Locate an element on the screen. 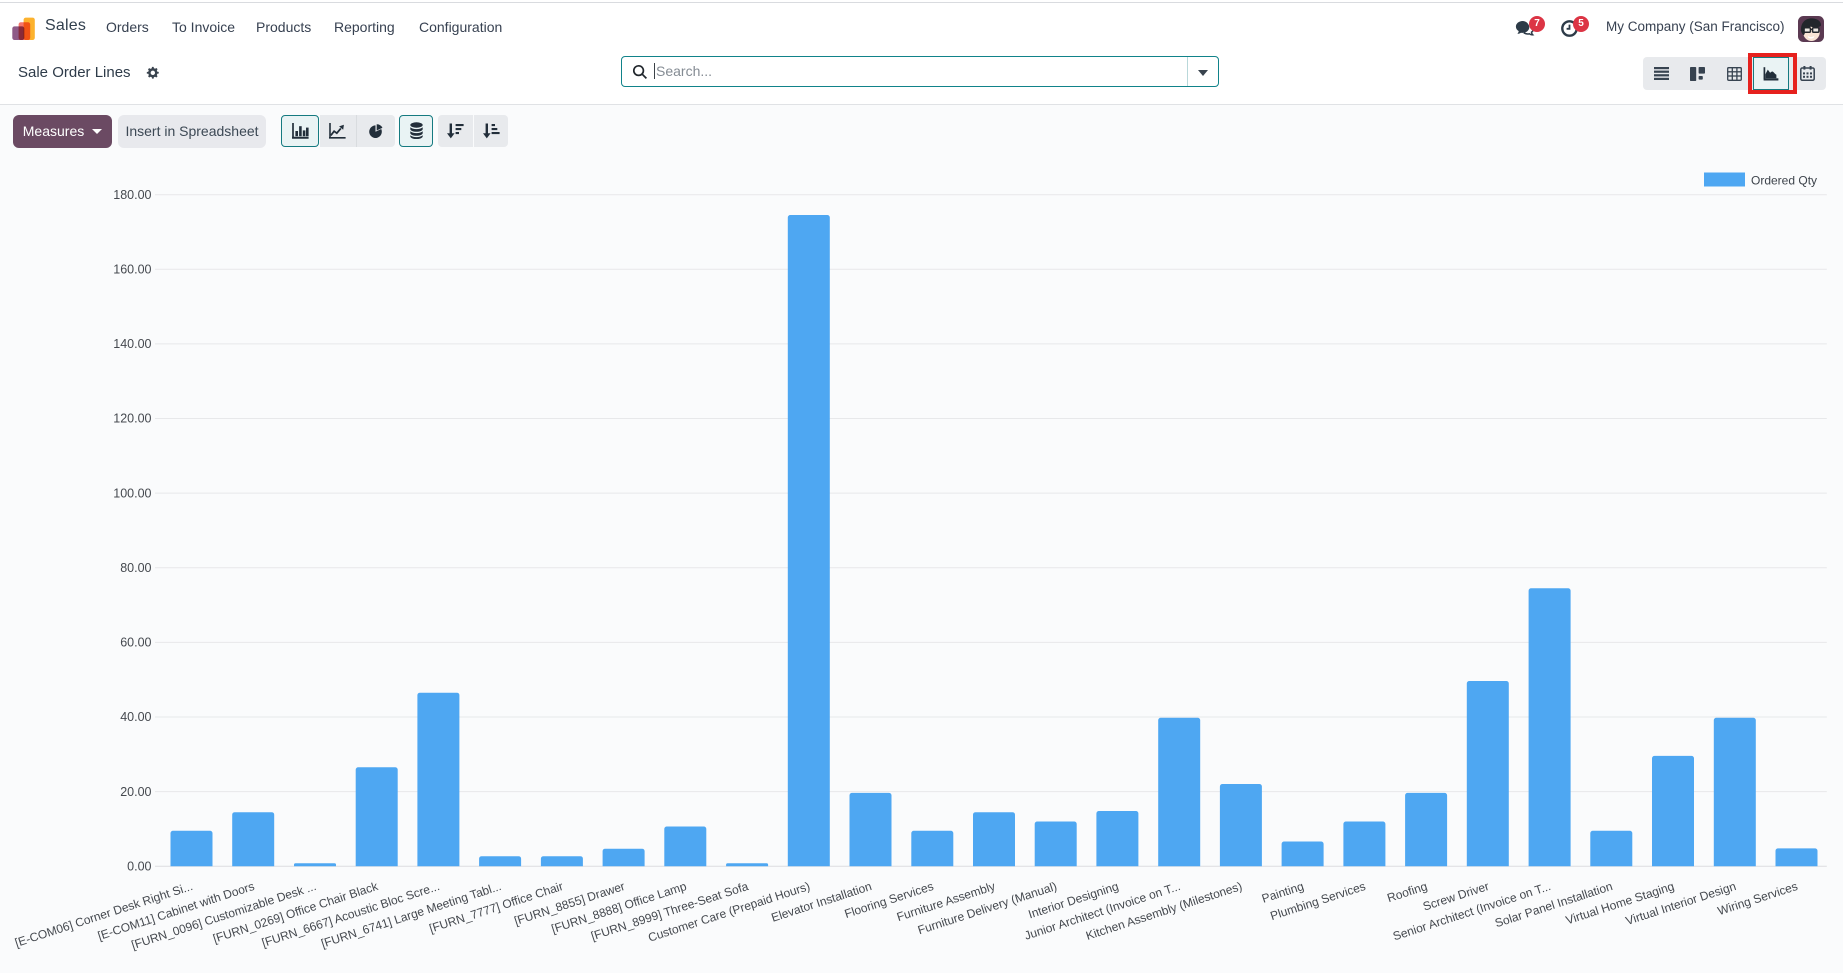 This screenshot has width=1843, height=973. svg-text: 60.00 is located at coordinates (135, 643).